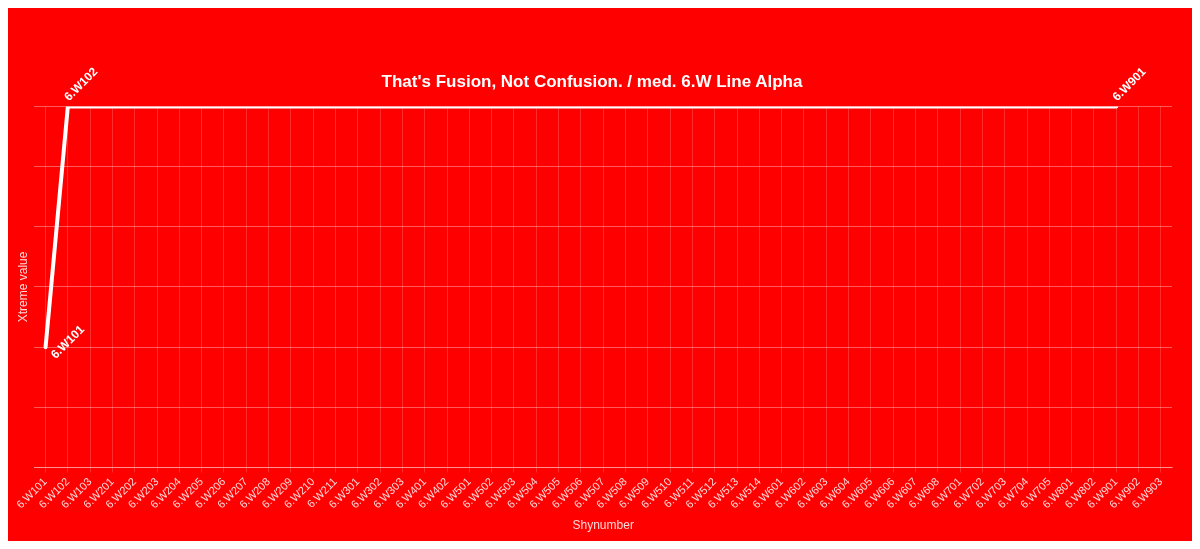 The width and height of the screenshot is (1200, 549). I want to click on chart-title: That's Fusion, Not Confusion. / med. 6.W Line Alpha, so click(592, 81).